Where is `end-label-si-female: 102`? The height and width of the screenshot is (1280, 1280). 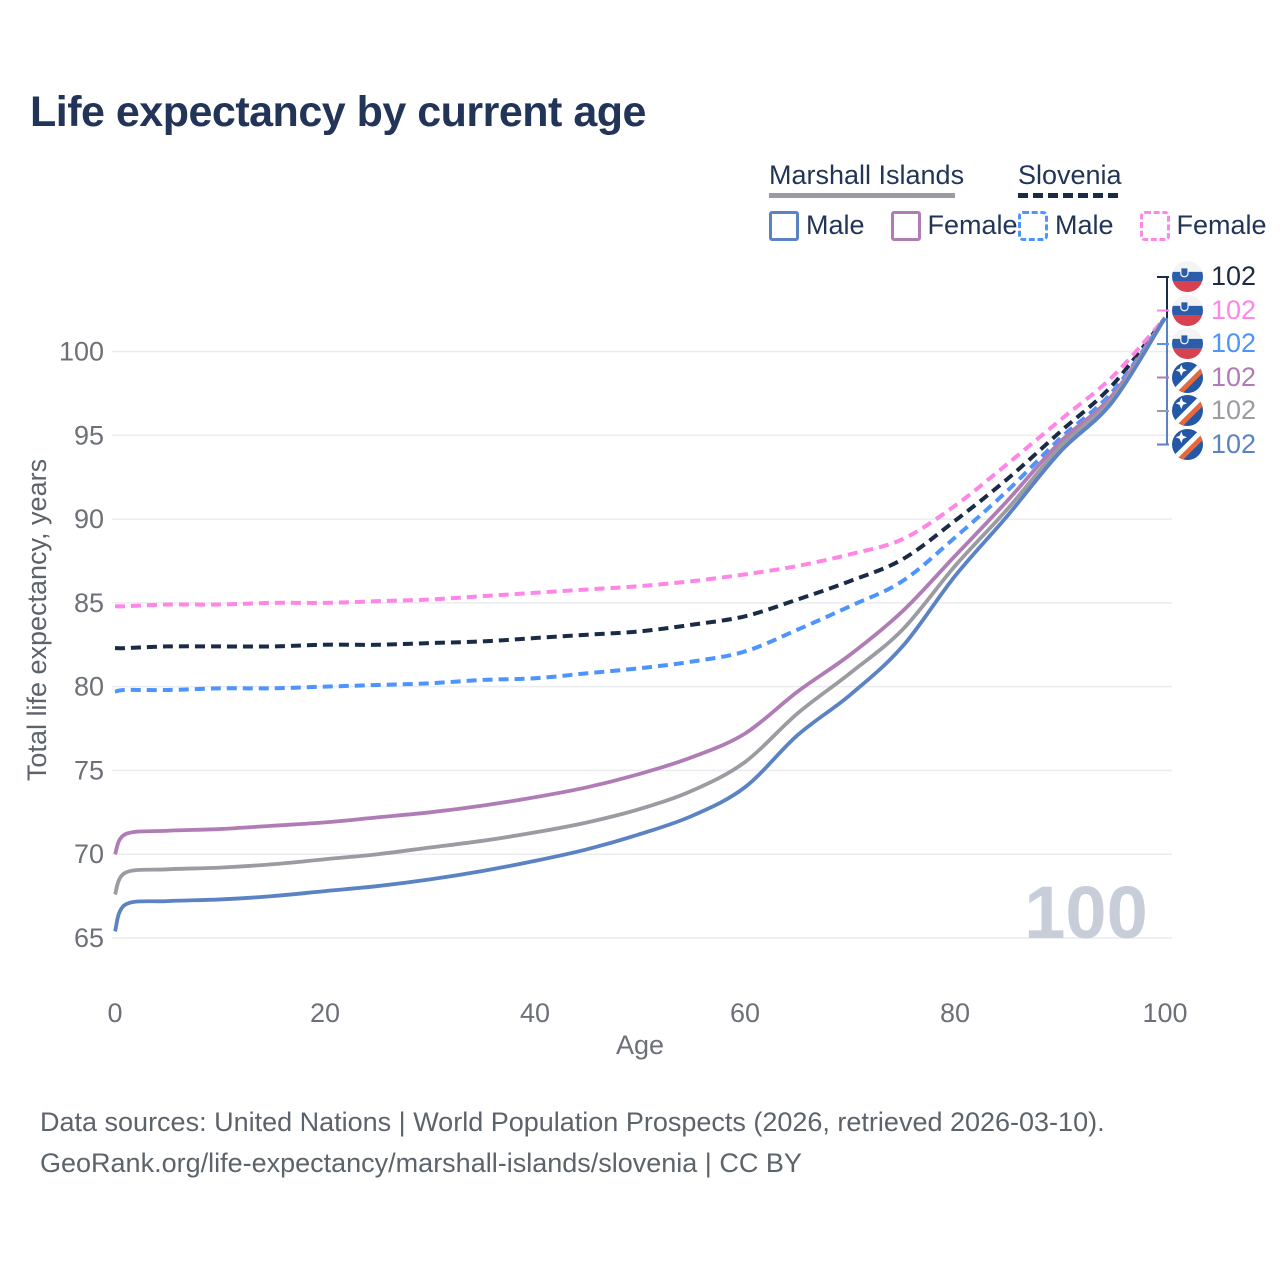
end-label-si-female: 102 is located at coordinates (1214, 310).